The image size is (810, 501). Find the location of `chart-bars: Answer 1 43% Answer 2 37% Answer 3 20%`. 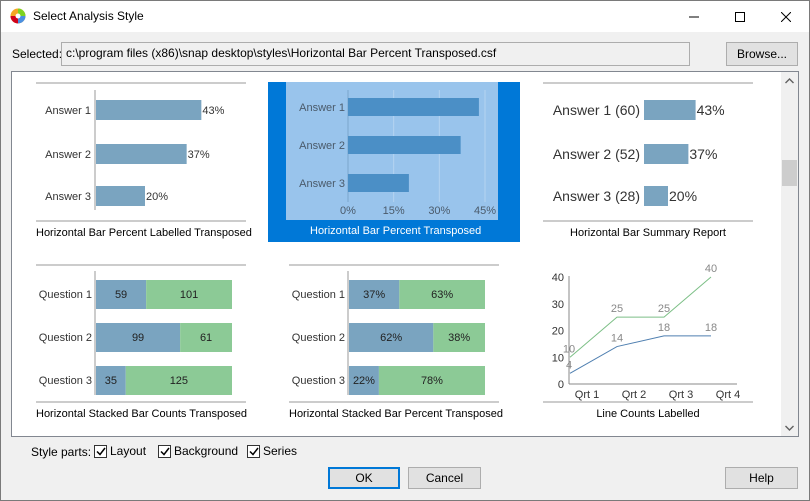

chart-bars: Answer 1 43% Answer 2 37% Answer 3 20% is located at coordinates (135, 153).